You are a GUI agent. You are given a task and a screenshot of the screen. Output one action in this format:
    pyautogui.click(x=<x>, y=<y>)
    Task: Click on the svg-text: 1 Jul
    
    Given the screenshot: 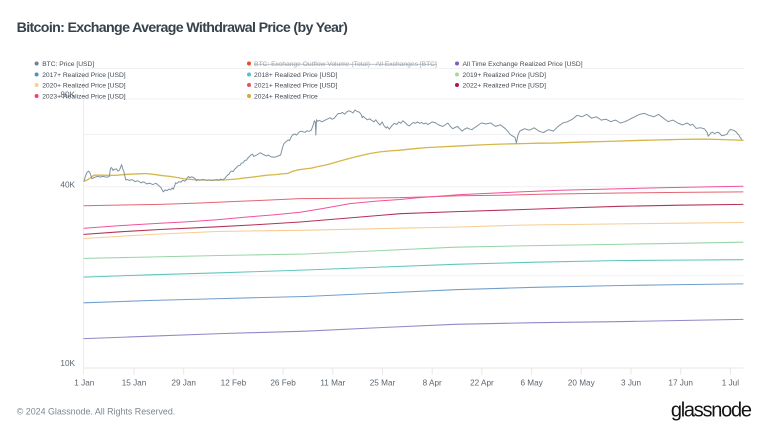 What is the action you would take?
    pyautogui.click(x=730, y=383)
    